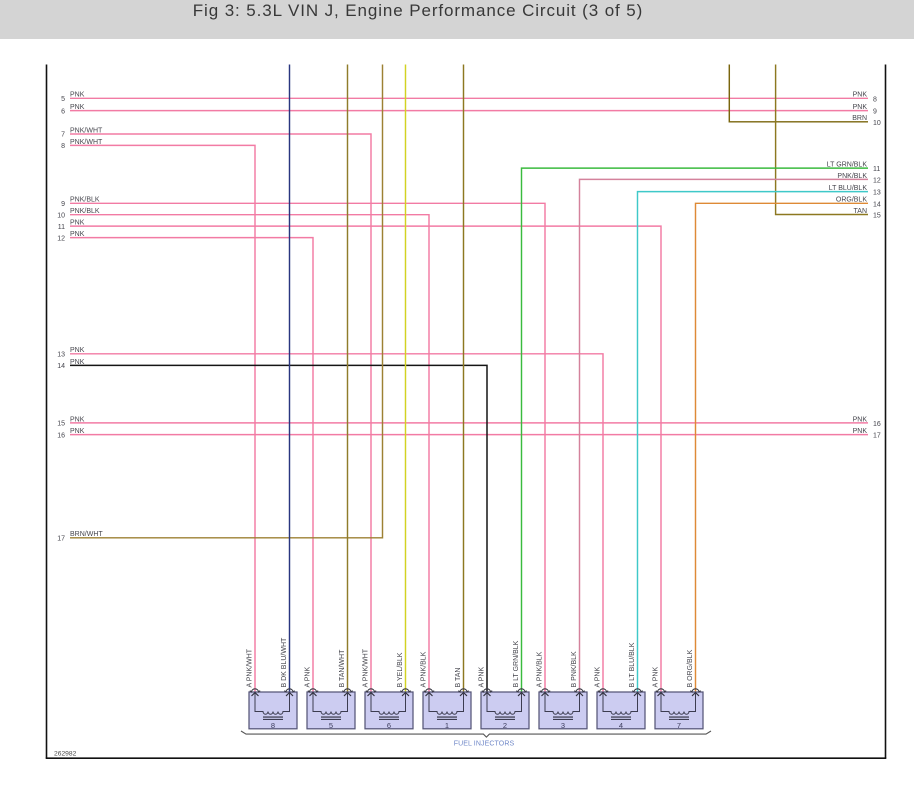 The height and width of the screenshot is (797, 914). I want to click on svg-text: B PNK/BLK, so click(574, 669).